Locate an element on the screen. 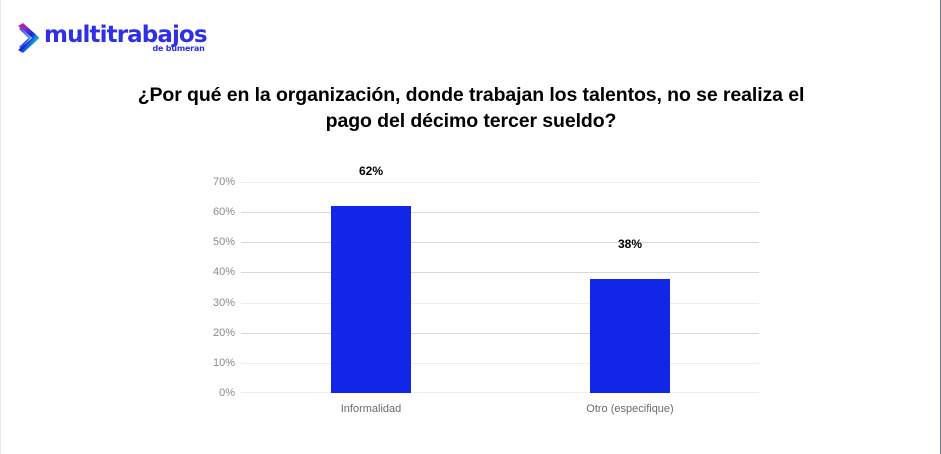 This screenshot has width=941, height=454. chevron-right-icon is located at coordinates (28, 38).